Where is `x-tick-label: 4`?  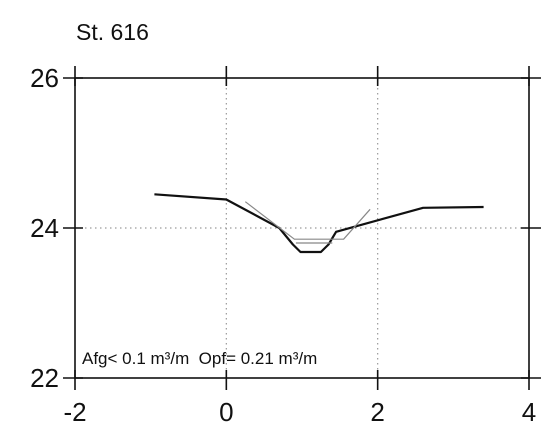 x-tick-label: 4 is located at coordinates (529, 412).